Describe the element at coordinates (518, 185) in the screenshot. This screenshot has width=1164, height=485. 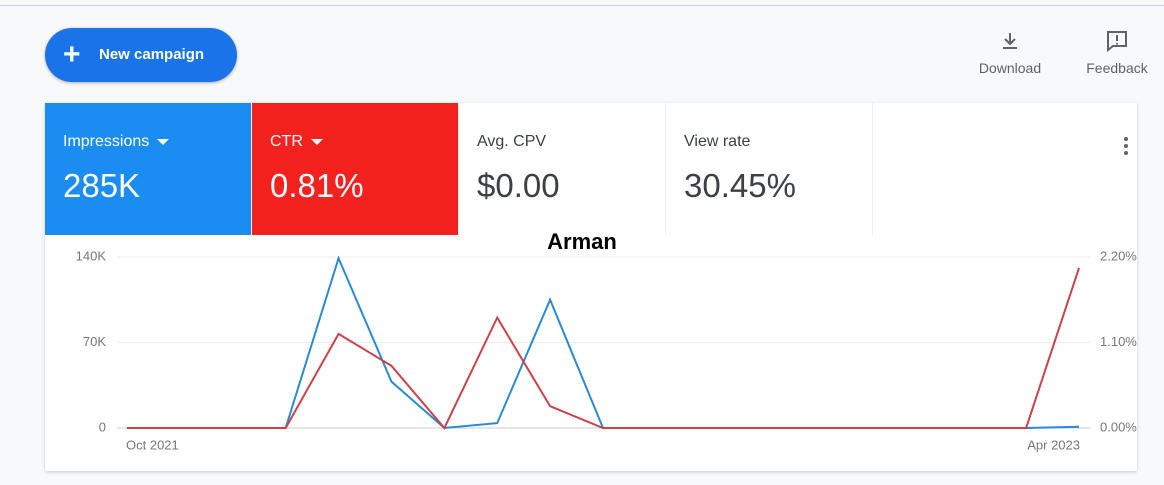
I see `metric-value: $0.00` at that location.